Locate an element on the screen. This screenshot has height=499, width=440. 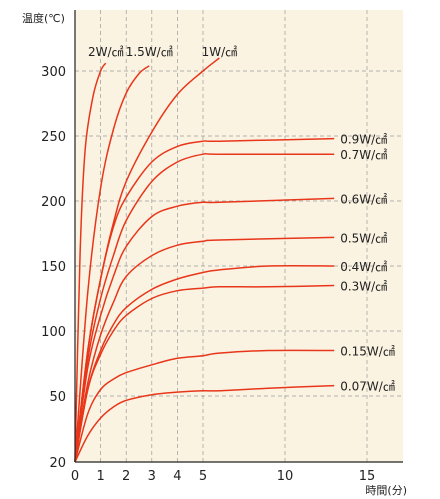
x-tick-label: 3 is located at coordinates (152, 476).